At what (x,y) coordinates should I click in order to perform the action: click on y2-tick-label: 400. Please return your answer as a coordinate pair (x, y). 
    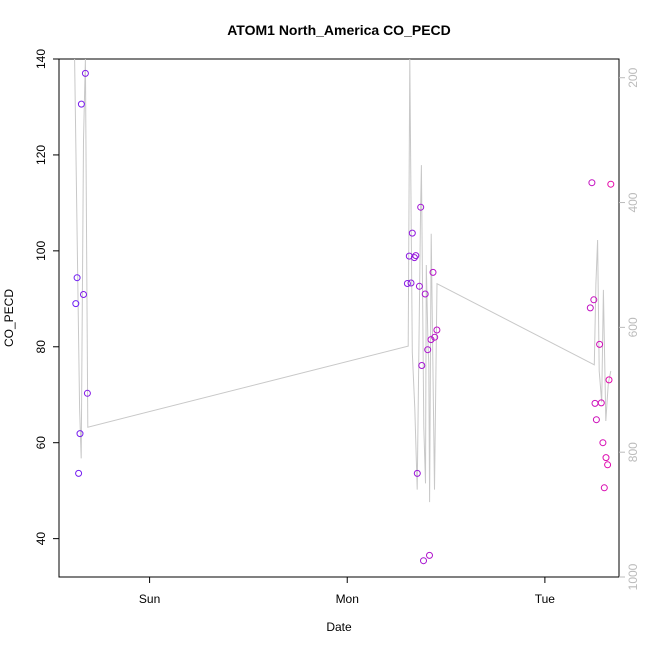
    Looking at the image, I should click on (633, 202).